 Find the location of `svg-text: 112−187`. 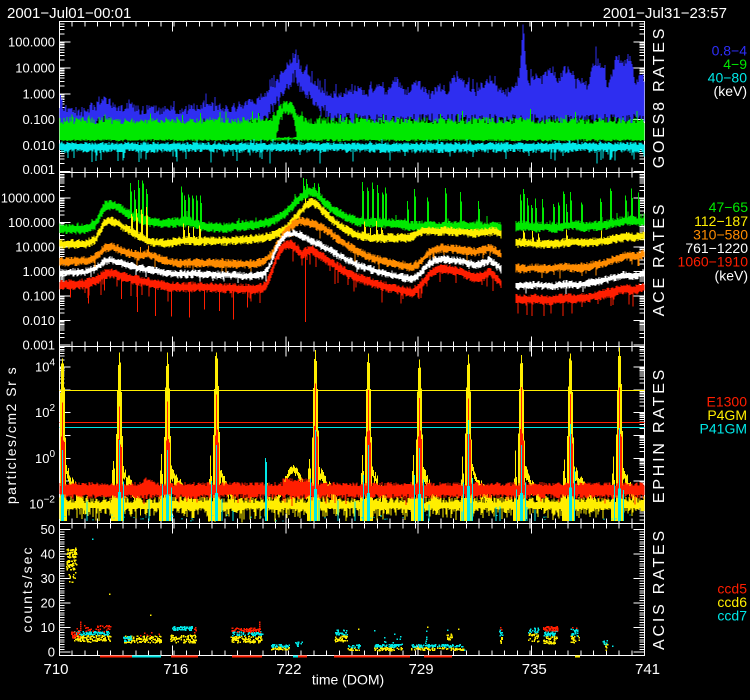

svg-text: 112−187 is located at coordinates (721, 221).